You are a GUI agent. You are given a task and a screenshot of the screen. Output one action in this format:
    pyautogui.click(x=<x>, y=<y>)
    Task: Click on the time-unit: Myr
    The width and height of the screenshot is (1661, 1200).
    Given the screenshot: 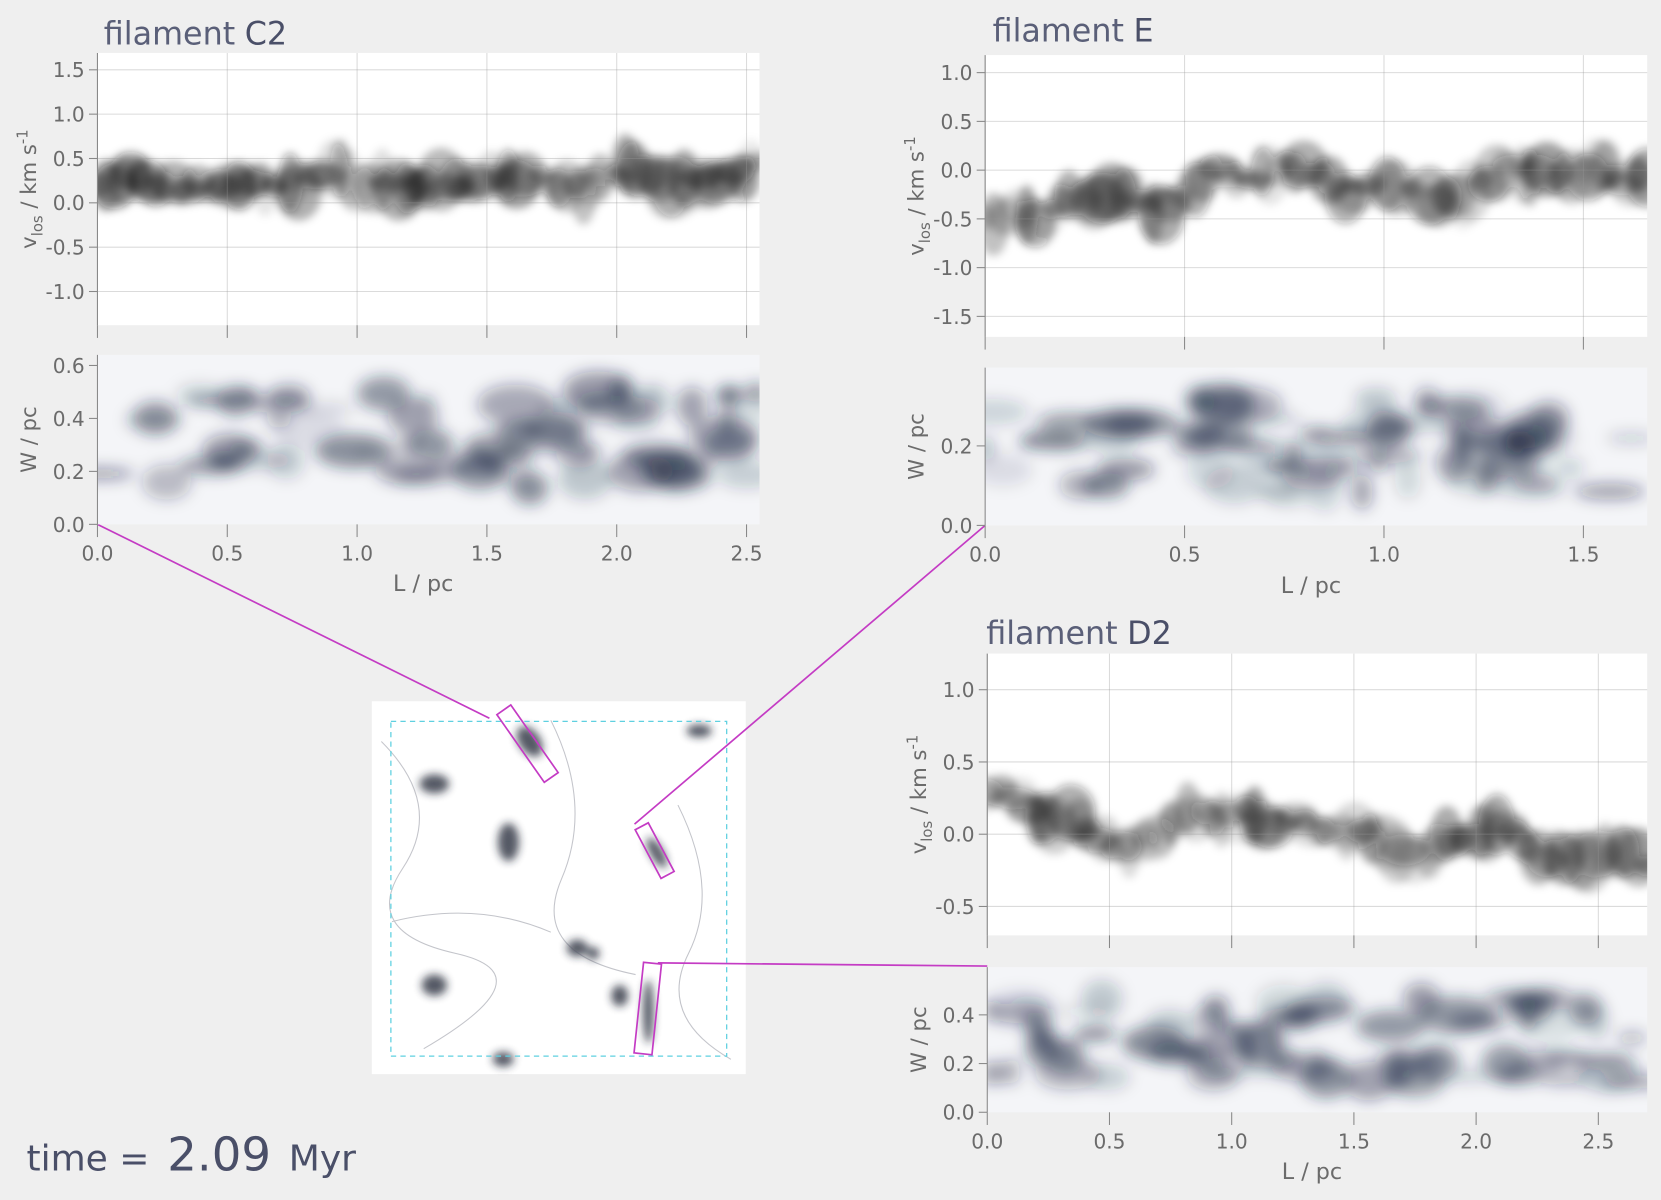 What is the action you would take?
    pyautogui.click(x=322, y=1159)
    